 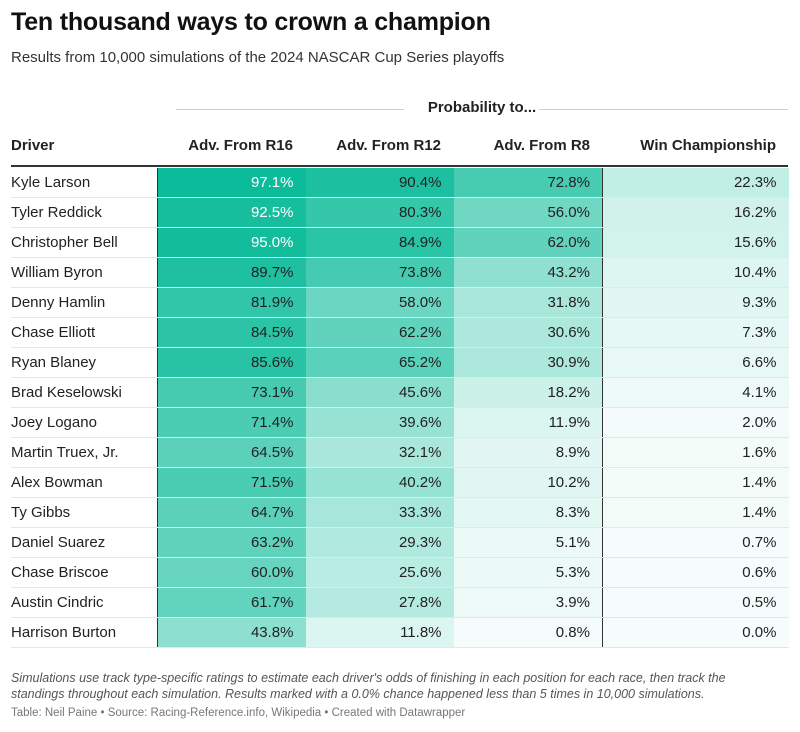 What do you see at coordinates (379, 632) in the screenshot?
I see `prob-cell-r12: 11.8%` at bounding box center [379, 632].